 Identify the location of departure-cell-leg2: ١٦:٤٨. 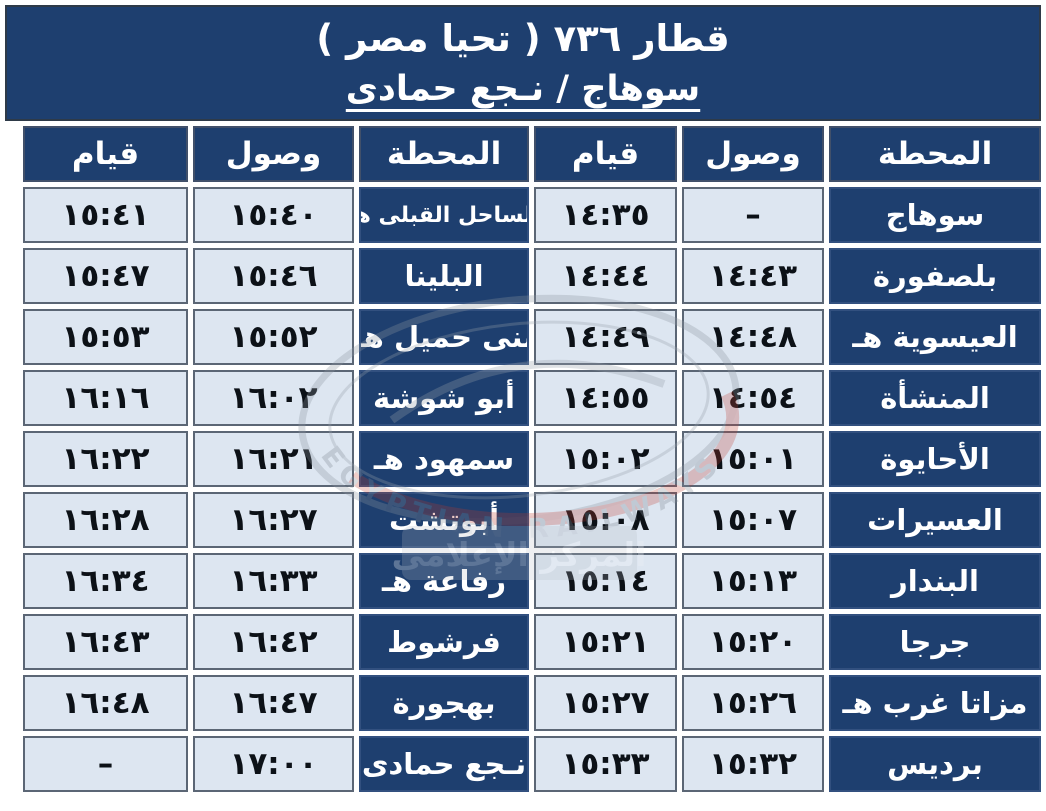
(105, 703).